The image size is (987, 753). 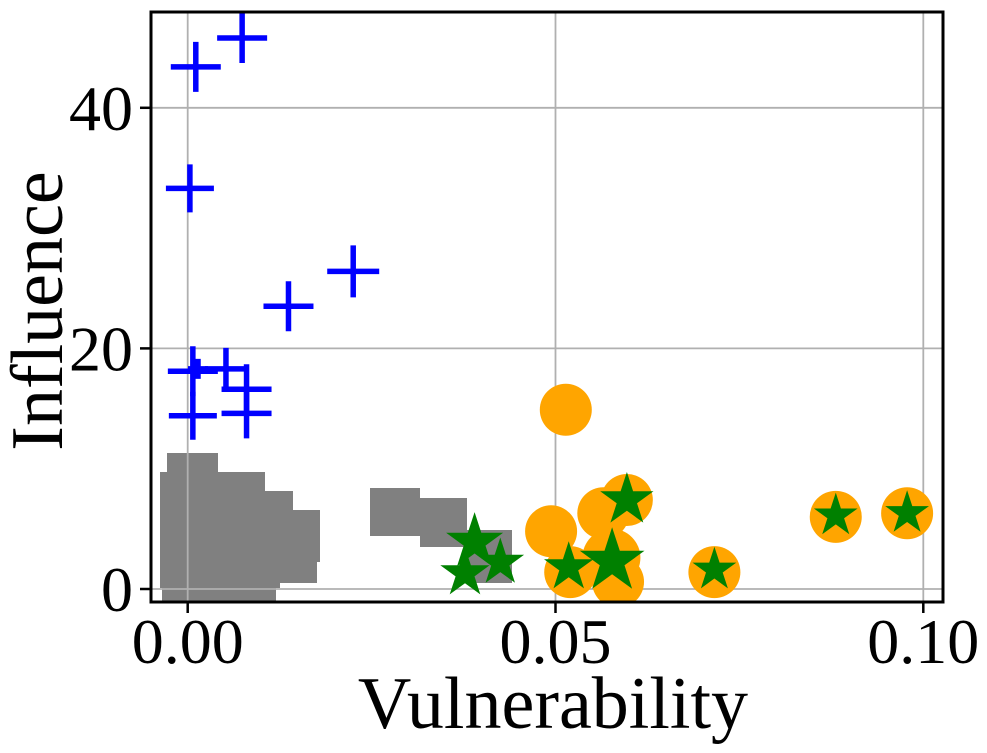 I want to click on orange-circle-layer, so click(x=729, y=492).